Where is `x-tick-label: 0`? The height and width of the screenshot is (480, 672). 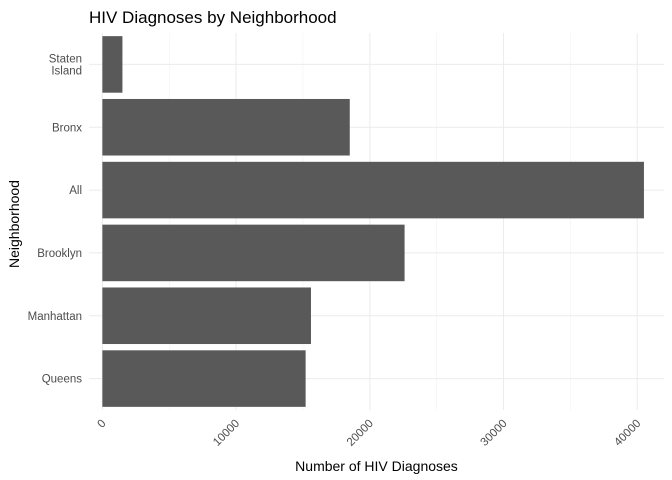 x-tick-label: 0 is located at coordinates (101, 424).